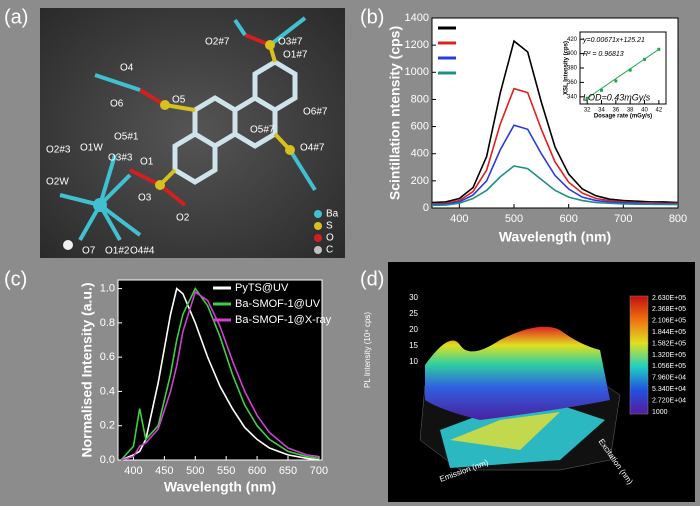 The image size is (700, 506). I want to click on colorbar-label: 5.340E+04, so click(669, 389).